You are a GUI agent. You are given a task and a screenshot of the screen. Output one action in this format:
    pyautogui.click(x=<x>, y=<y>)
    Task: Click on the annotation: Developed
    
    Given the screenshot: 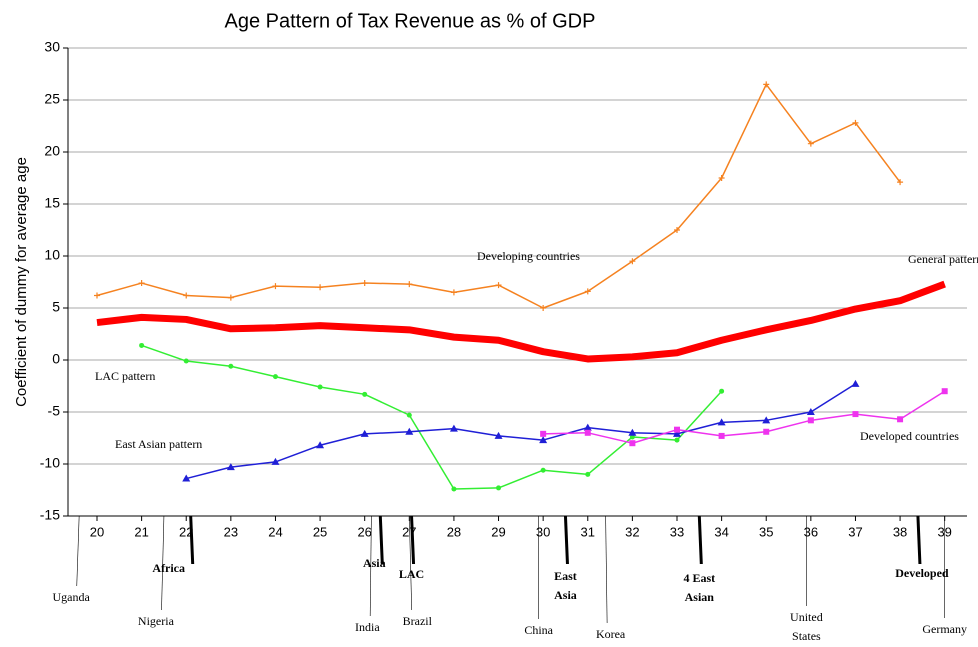 What is the action you would take?
    pyautogui.click(x=922, y=573)
    